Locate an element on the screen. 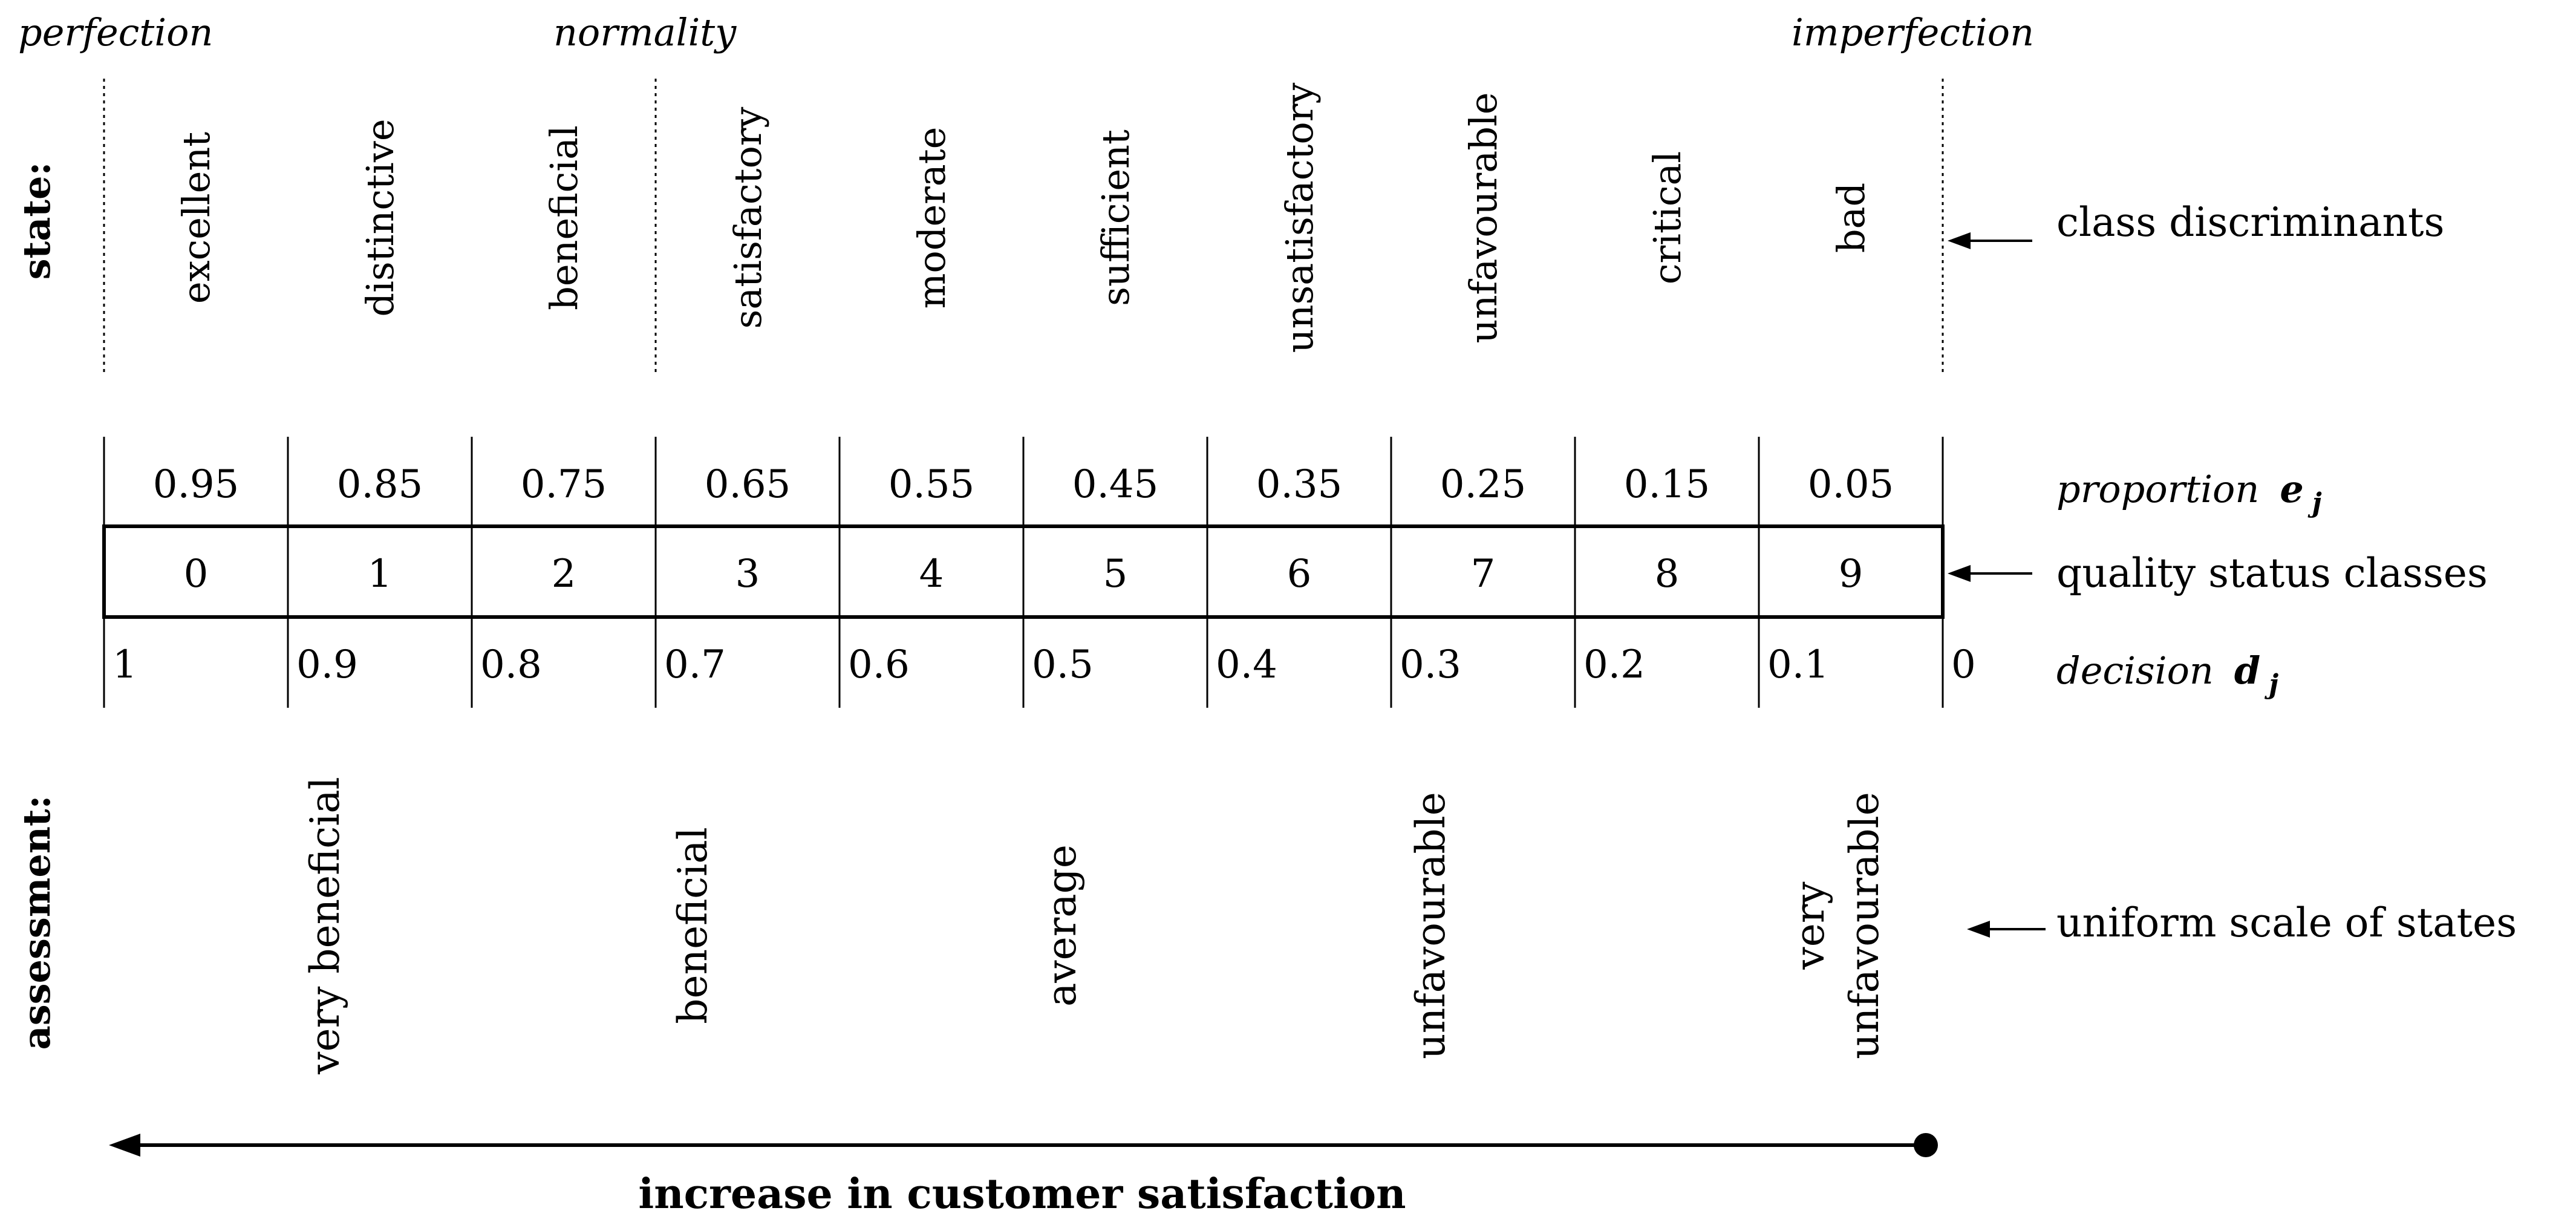 The width and height of the screenshot is (2576, 1228). decision-symbol: d is located at coordinates (2247, 670).